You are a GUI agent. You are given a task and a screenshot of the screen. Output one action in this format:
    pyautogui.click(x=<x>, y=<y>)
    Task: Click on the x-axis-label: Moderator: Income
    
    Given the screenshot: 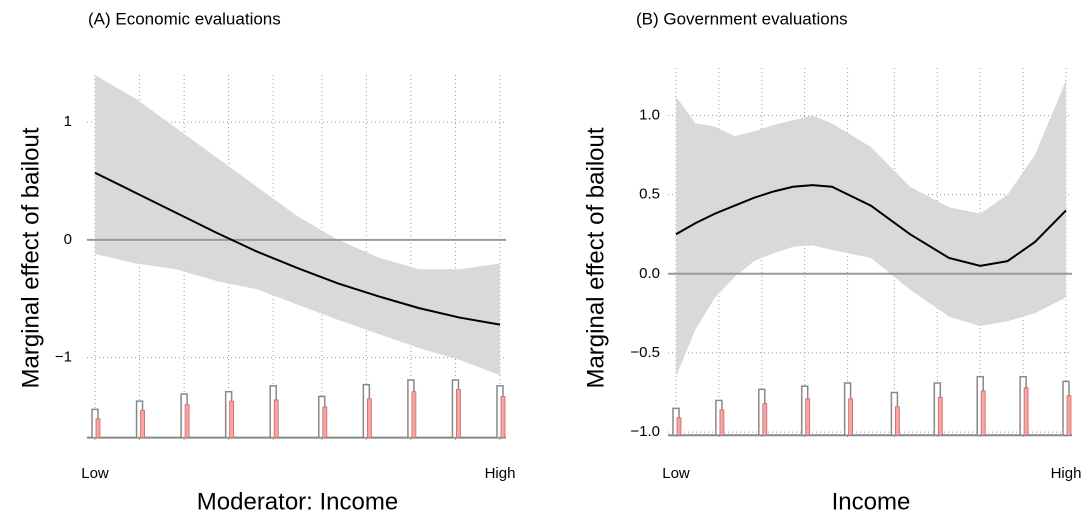 What is the action you would take?
    pyautogui.click(x=297, y=501)
    